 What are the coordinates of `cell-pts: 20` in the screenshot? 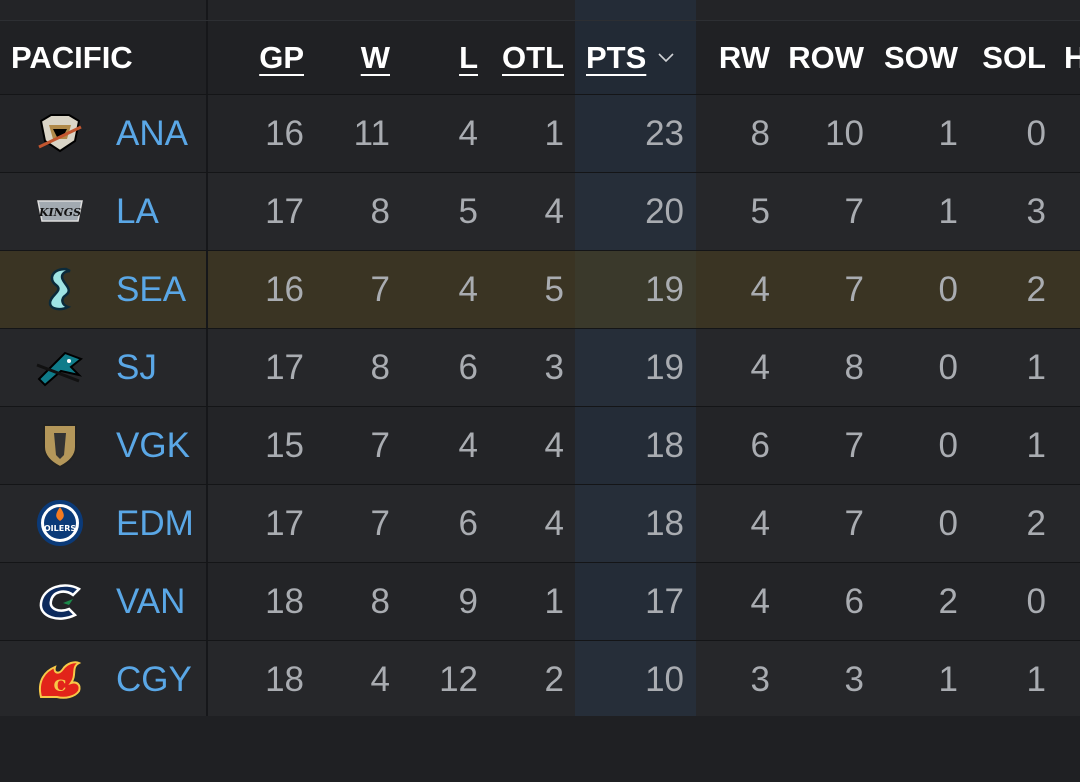 It's located at (664, 211).